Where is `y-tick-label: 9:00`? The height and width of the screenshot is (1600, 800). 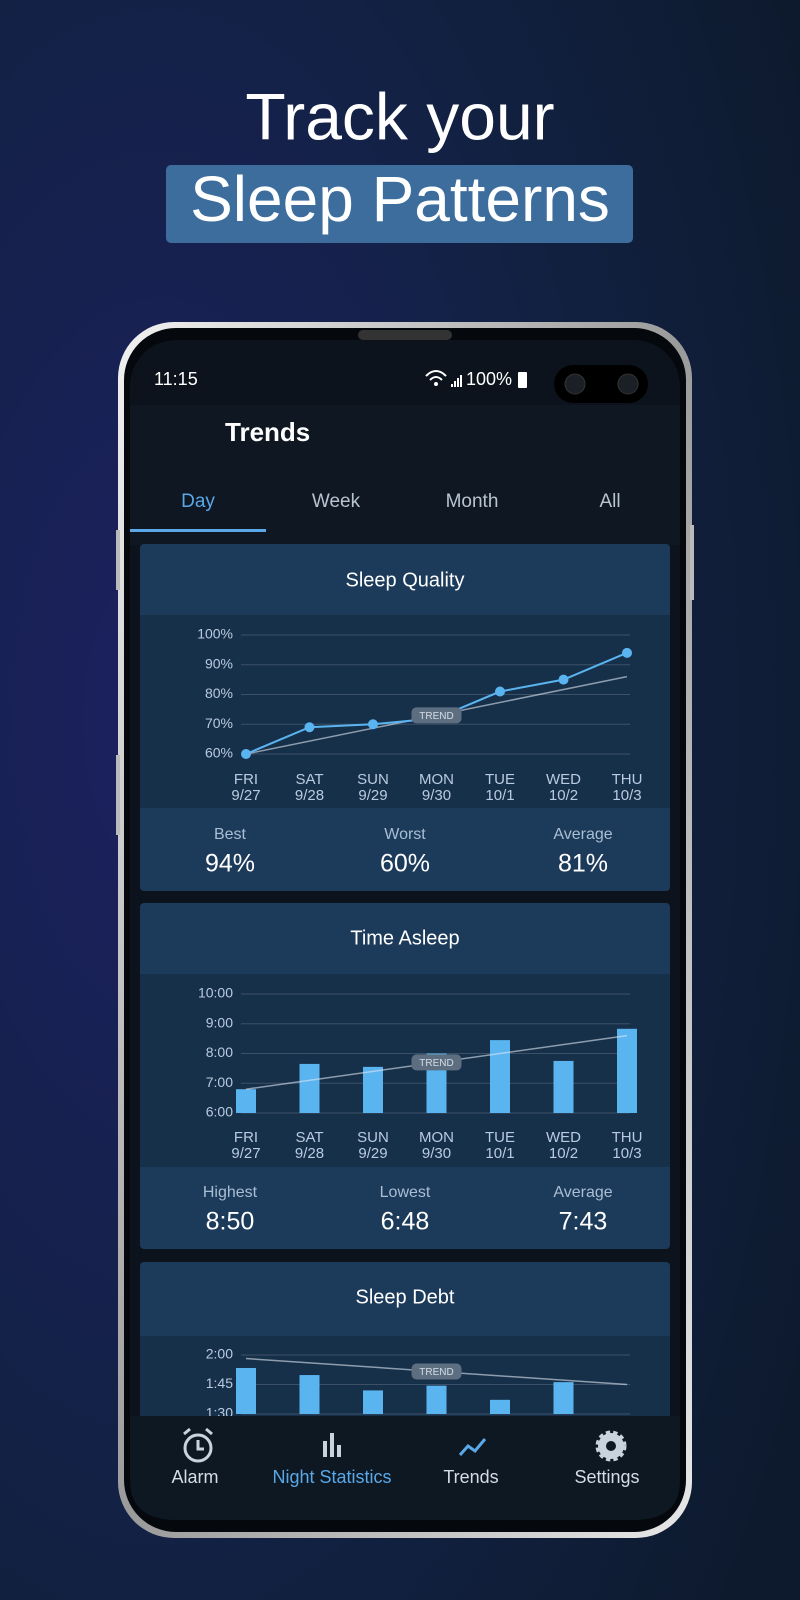
y-tick-label: 9:00 is located at coordinates (219, 1022).